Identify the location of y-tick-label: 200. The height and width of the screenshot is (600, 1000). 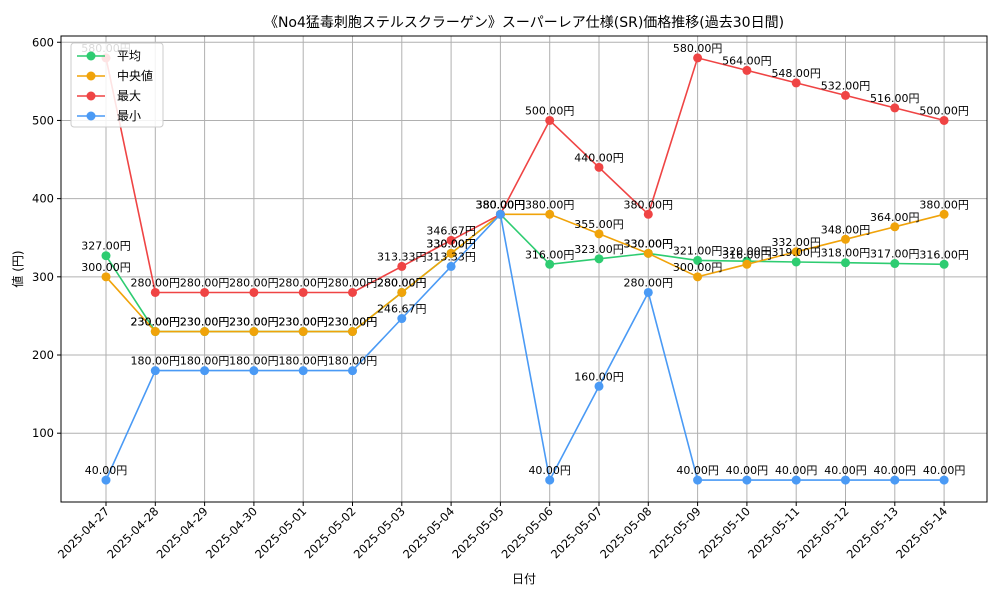
(43, 355).